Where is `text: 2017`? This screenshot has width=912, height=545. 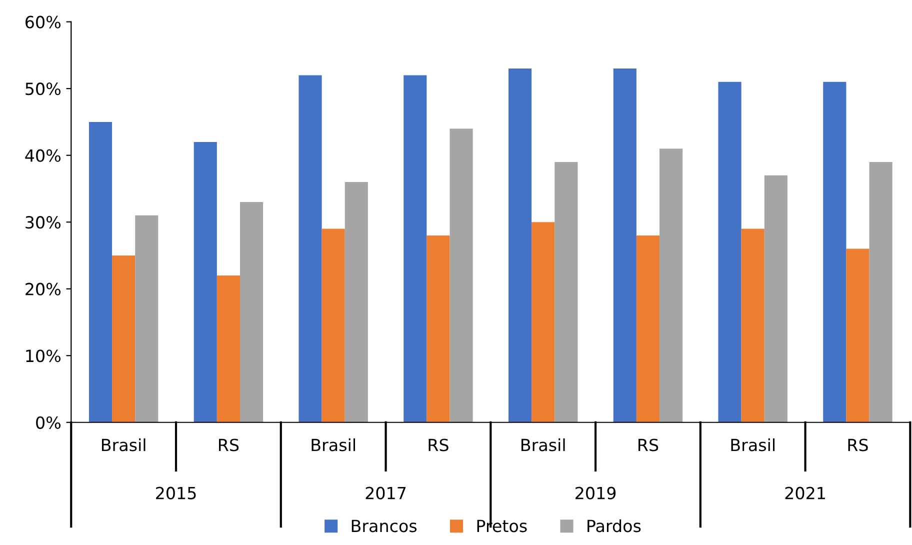
text: 2017 is located at coordinates (386, 493).